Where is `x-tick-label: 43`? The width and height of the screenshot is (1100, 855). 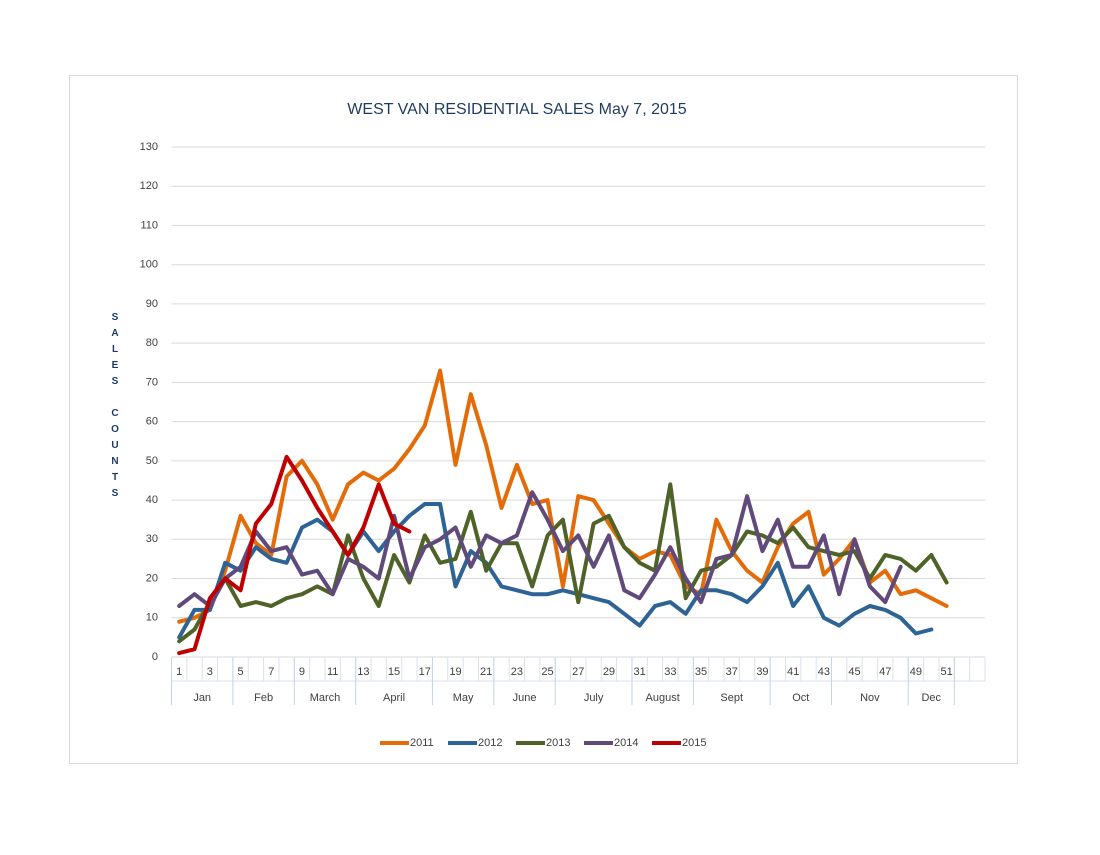 x-tick-label: 43 is located at coordinates (824, 672).